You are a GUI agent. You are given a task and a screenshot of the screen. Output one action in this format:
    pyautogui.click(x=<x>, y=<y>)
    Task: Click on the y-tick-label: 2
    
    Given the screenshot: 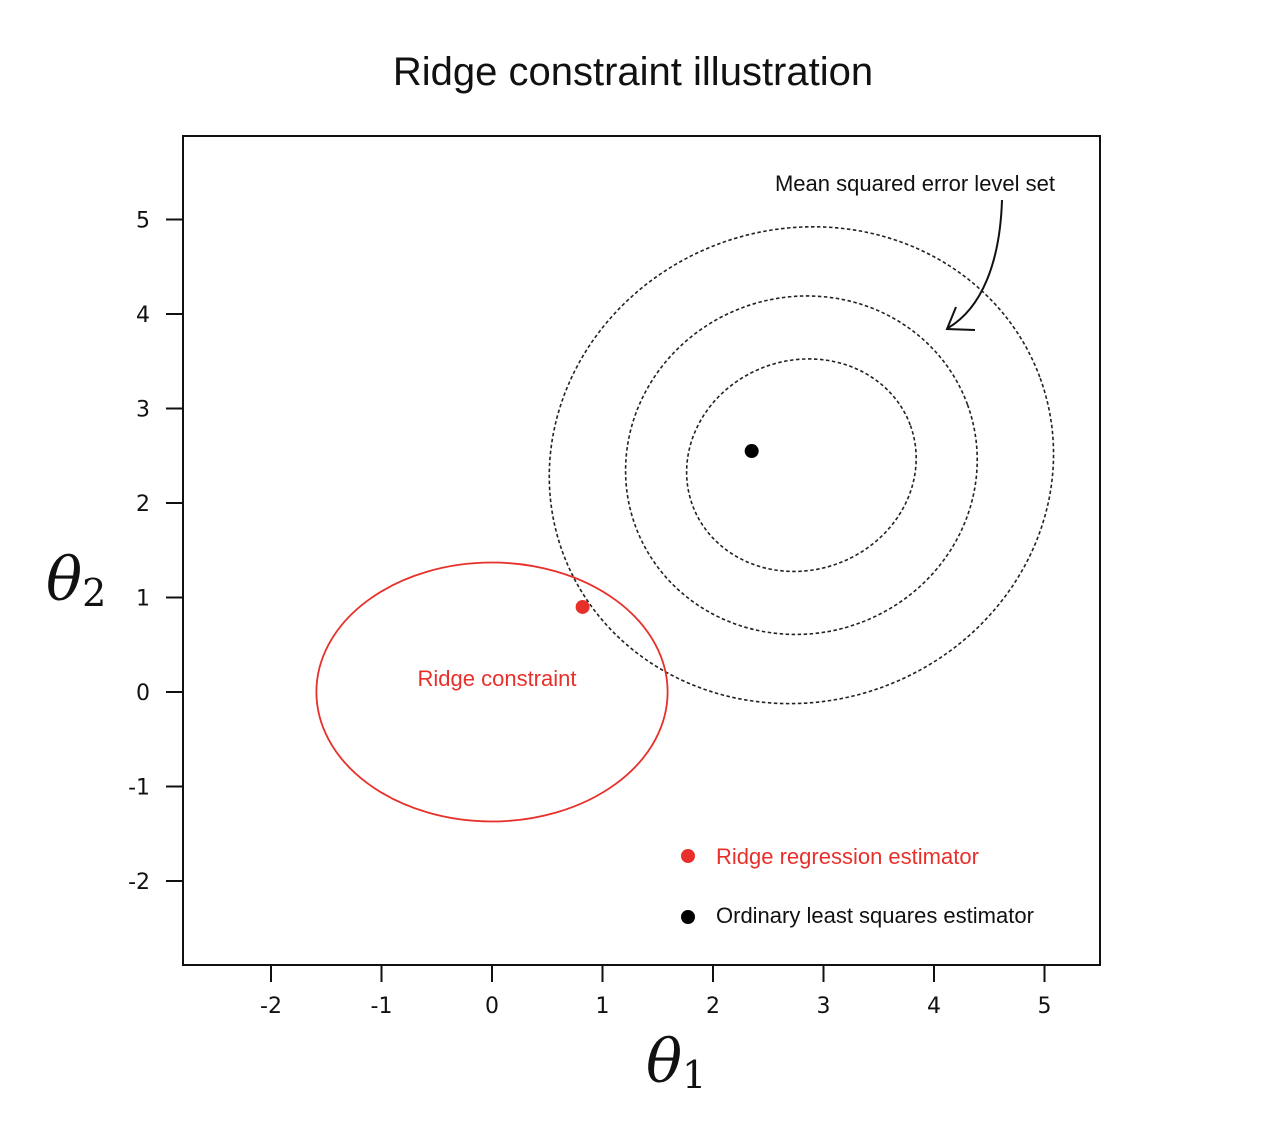 What is the action you would take?
    pyautogui.click(x=143, y=504)
    